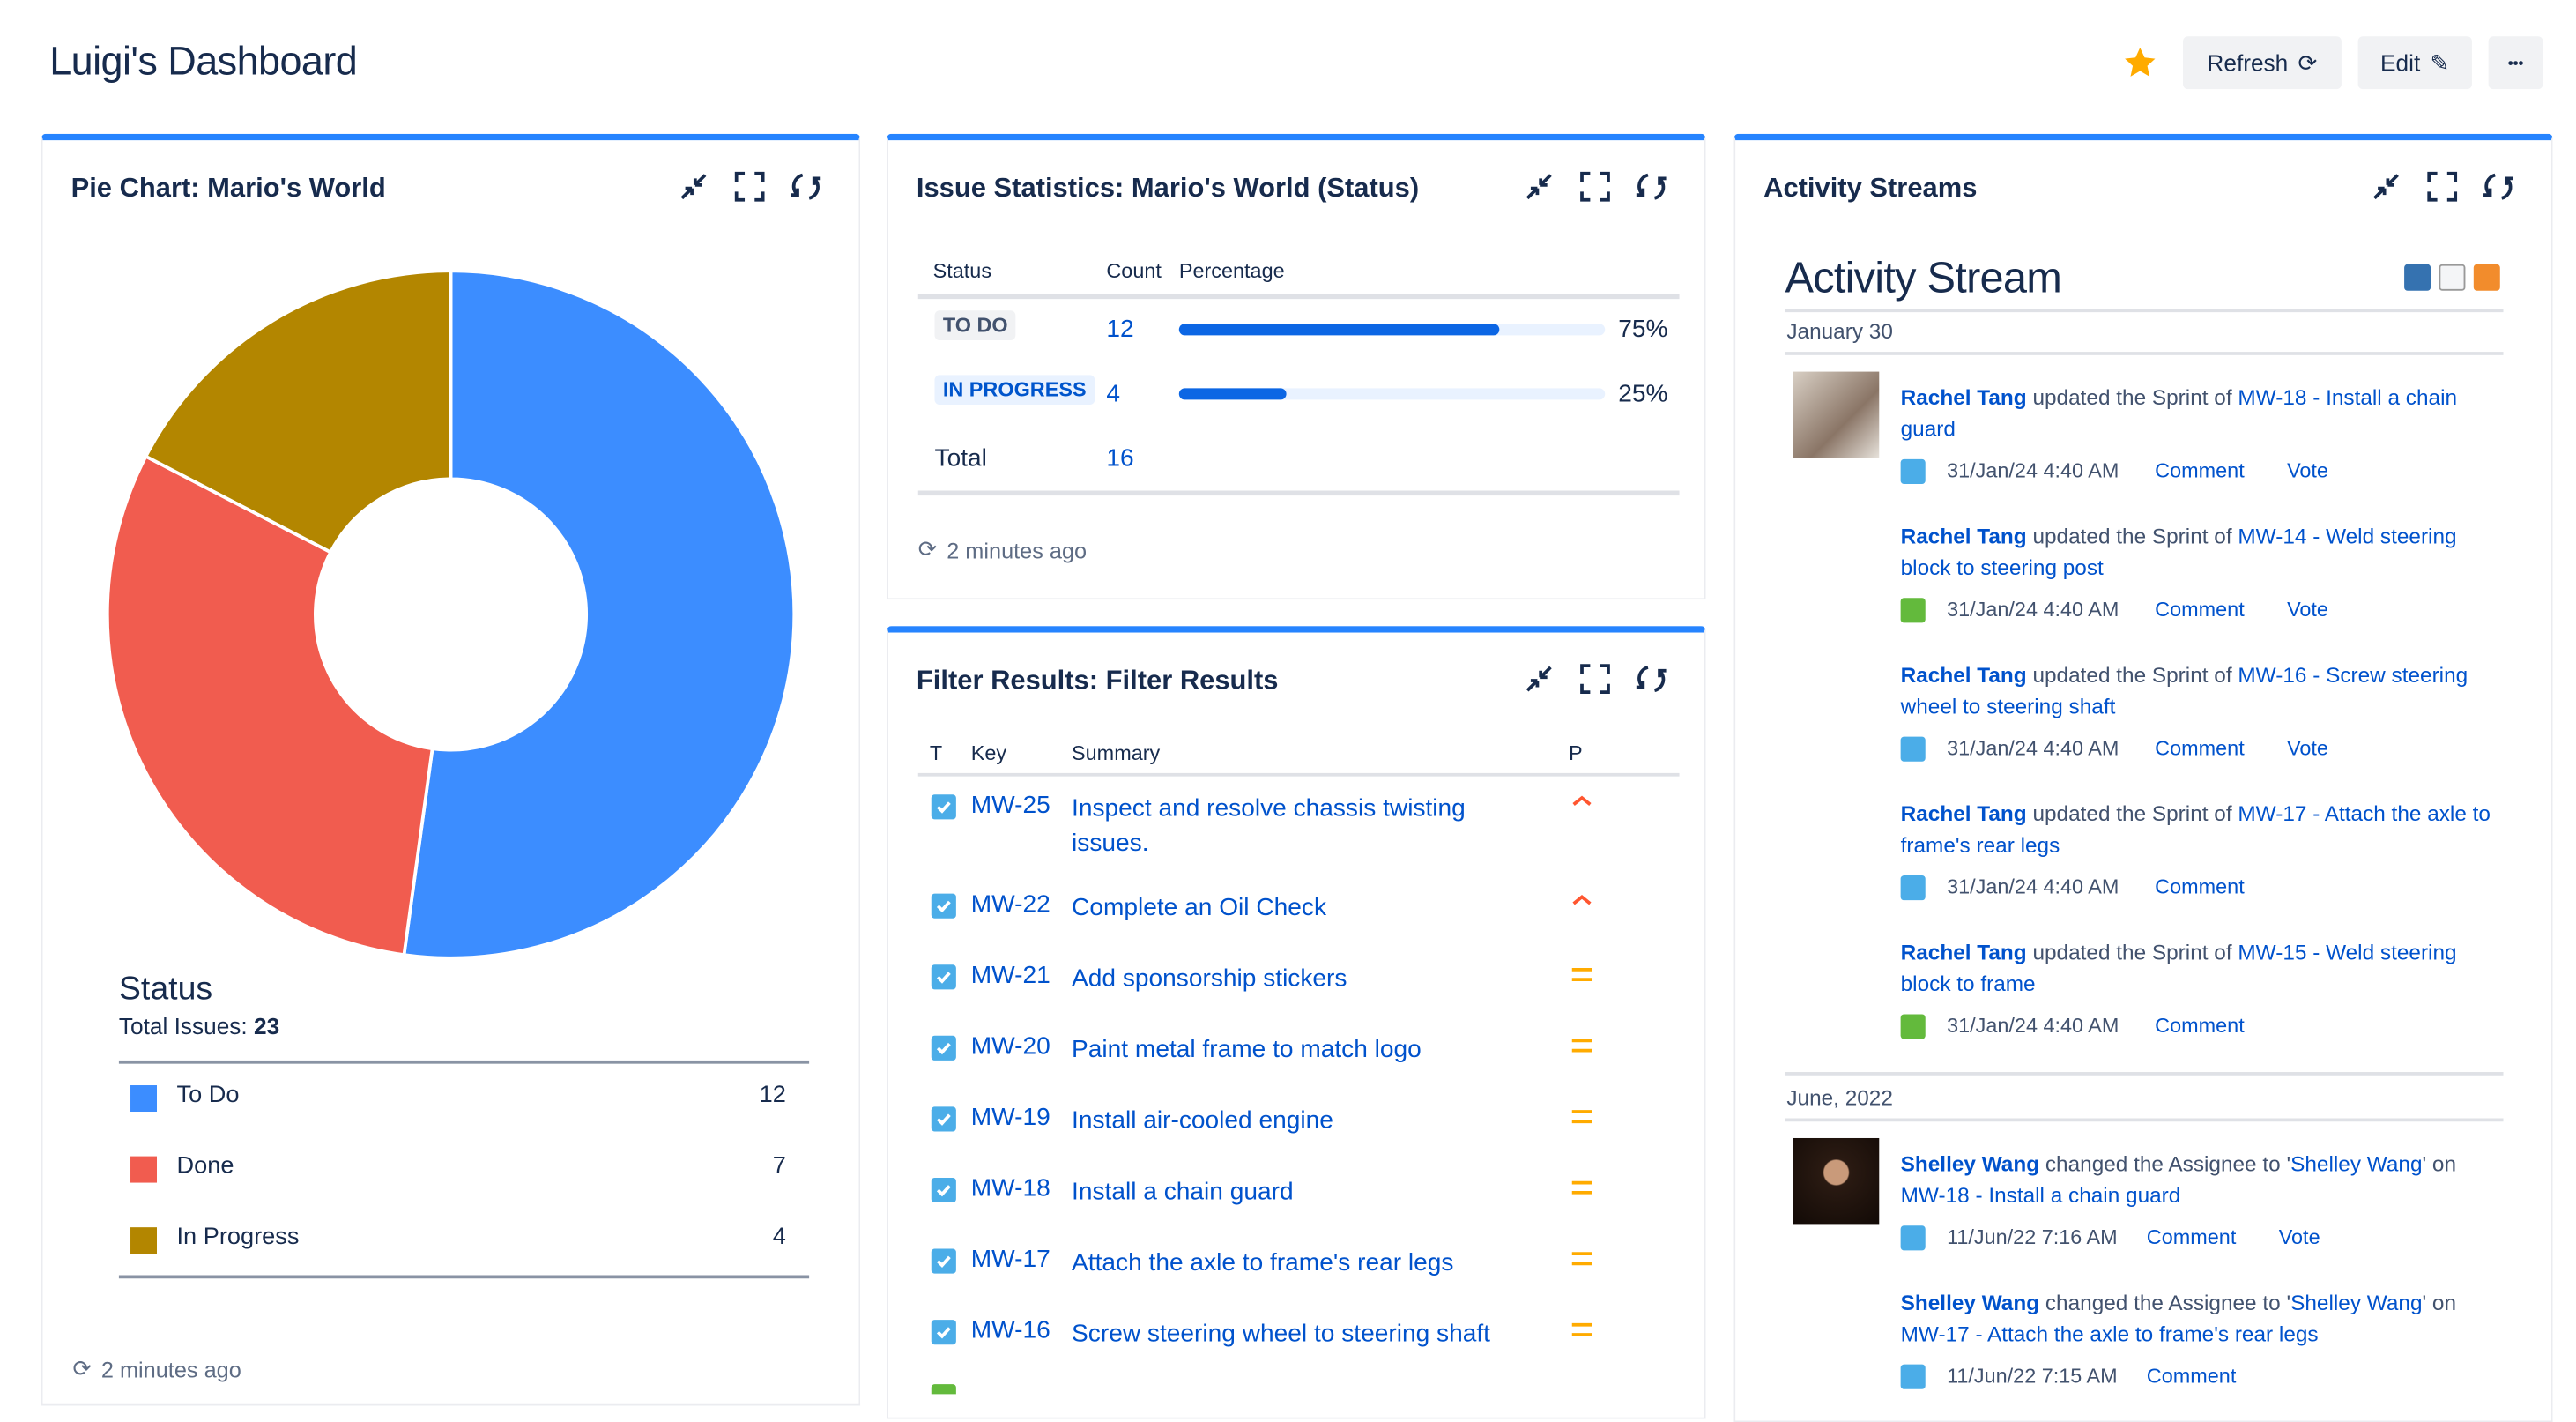 The width and height of the screenshot is (2576, 1422). I want to click on timestamp: 11/Jun/22 7:16 AM, so click(2032, 1237).